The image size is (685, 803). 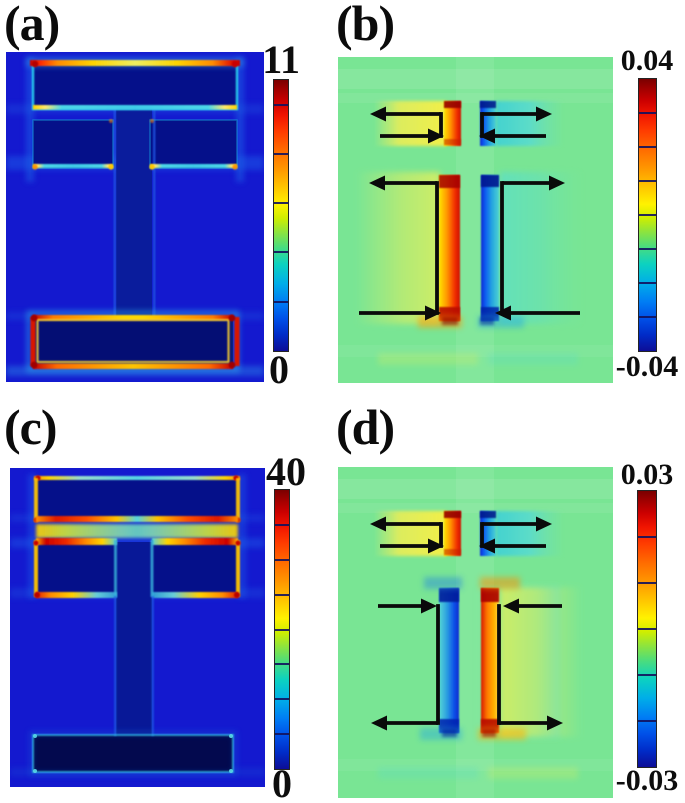 What do you see at coordinates (32, 25) in the screenshot?
I see `panel-label-a: (a)` at bounding box center [32, 25].